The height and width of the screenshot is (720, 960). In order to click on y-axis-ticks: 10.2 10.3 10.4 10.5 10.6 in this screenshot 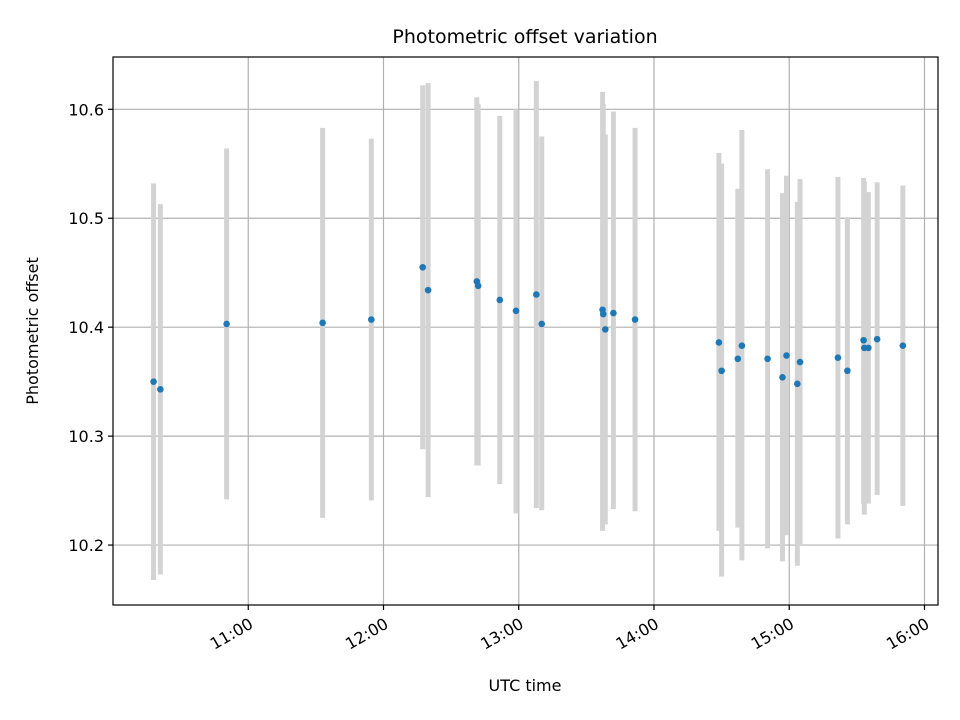, I will do `click(90, 327)`.